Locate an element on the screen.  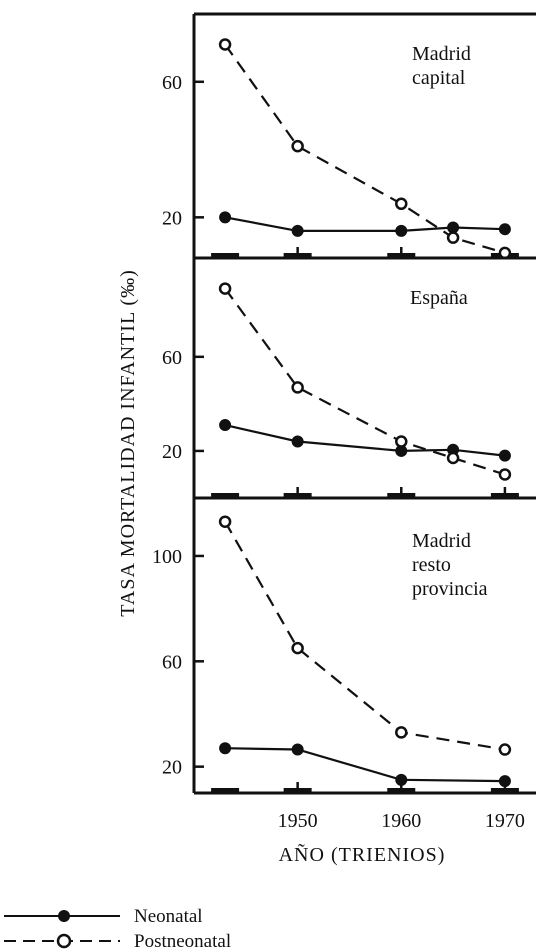
legend: Neonatal Postneonatal is located at coordinates (117, 929).